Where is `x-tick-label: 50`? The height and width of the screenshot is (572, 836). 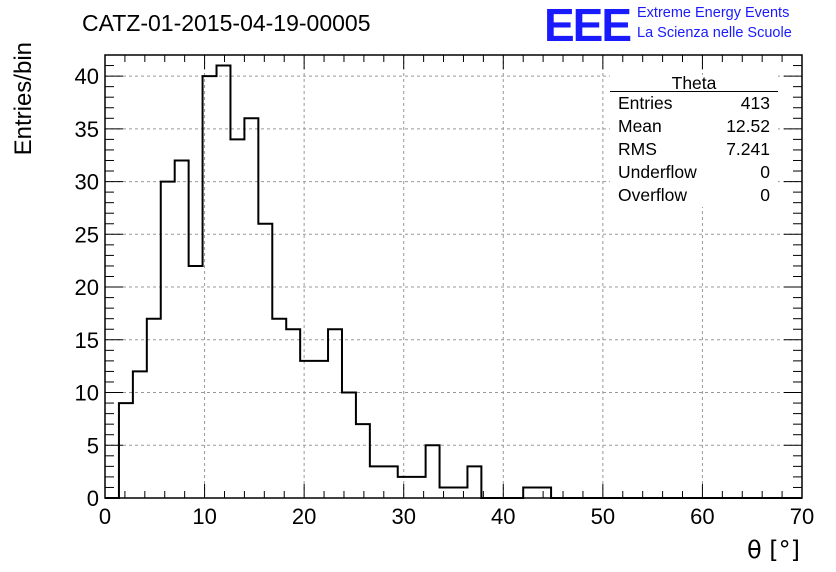
x-tick-label: 50 is located at coordinates (603, 516).